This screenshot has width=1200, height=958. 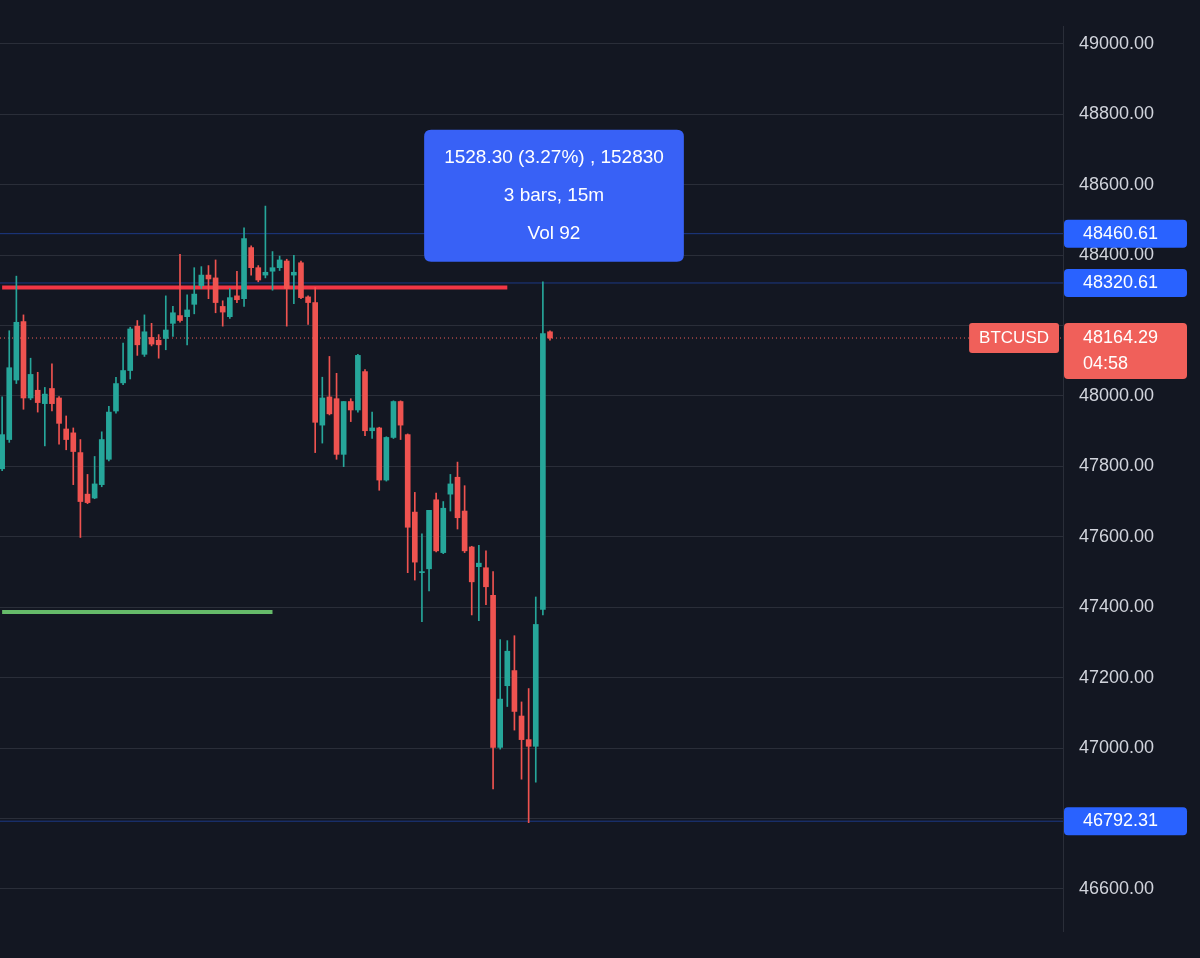 I want to click on y-tick-label: 48000.00, so click(x=1117, y=394).